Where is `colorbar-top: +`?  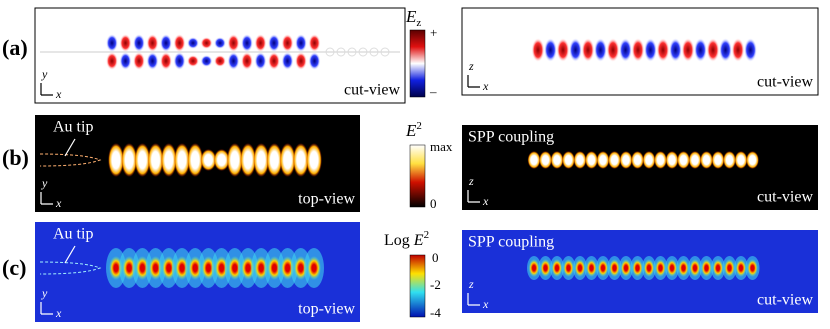 colorbar-top: + is located at coordinates (433, 32).